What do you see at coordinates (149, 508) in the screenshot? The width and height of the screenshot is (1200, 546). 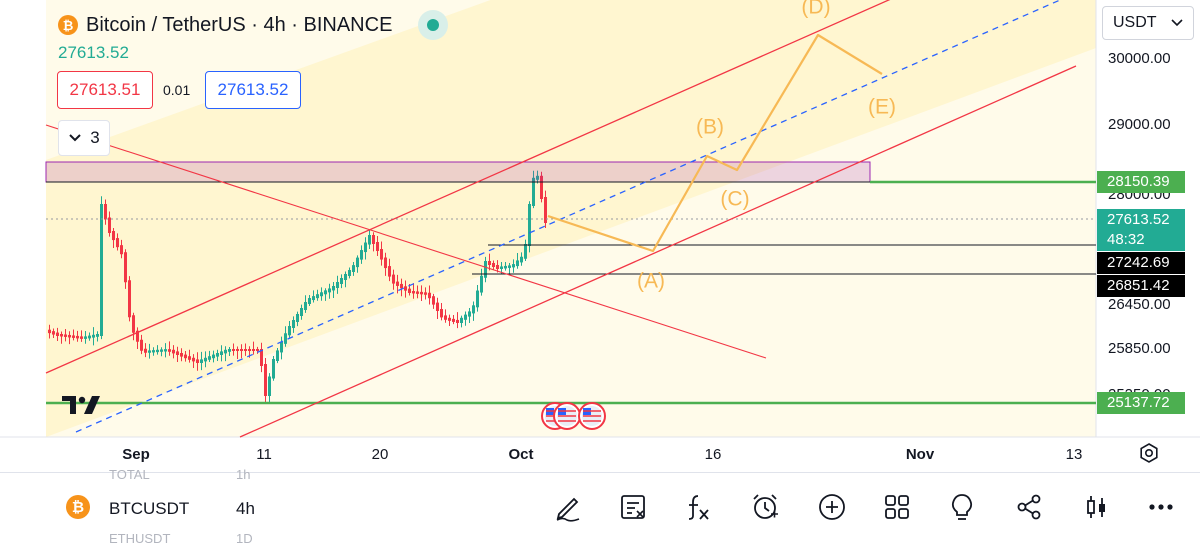 I see `symbol-selector: BTCUSDT` at bounding box center [149, 508].